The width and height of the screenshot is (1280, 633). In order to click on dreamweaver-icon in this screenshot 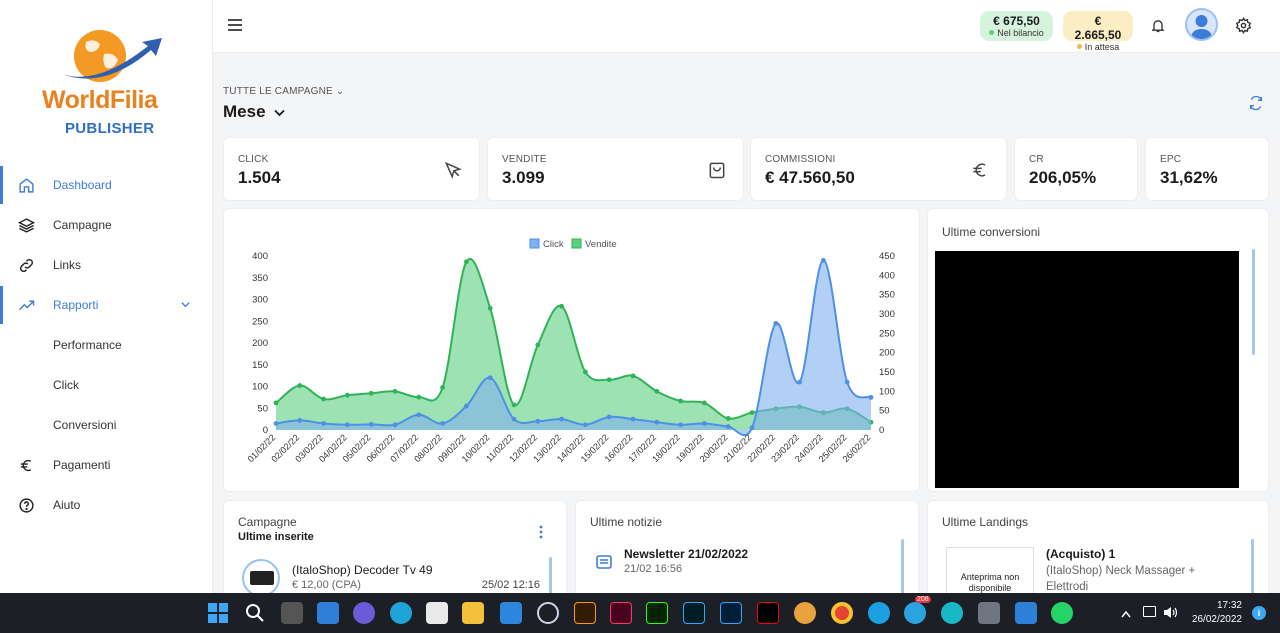, I will do `click(657, 613)`.